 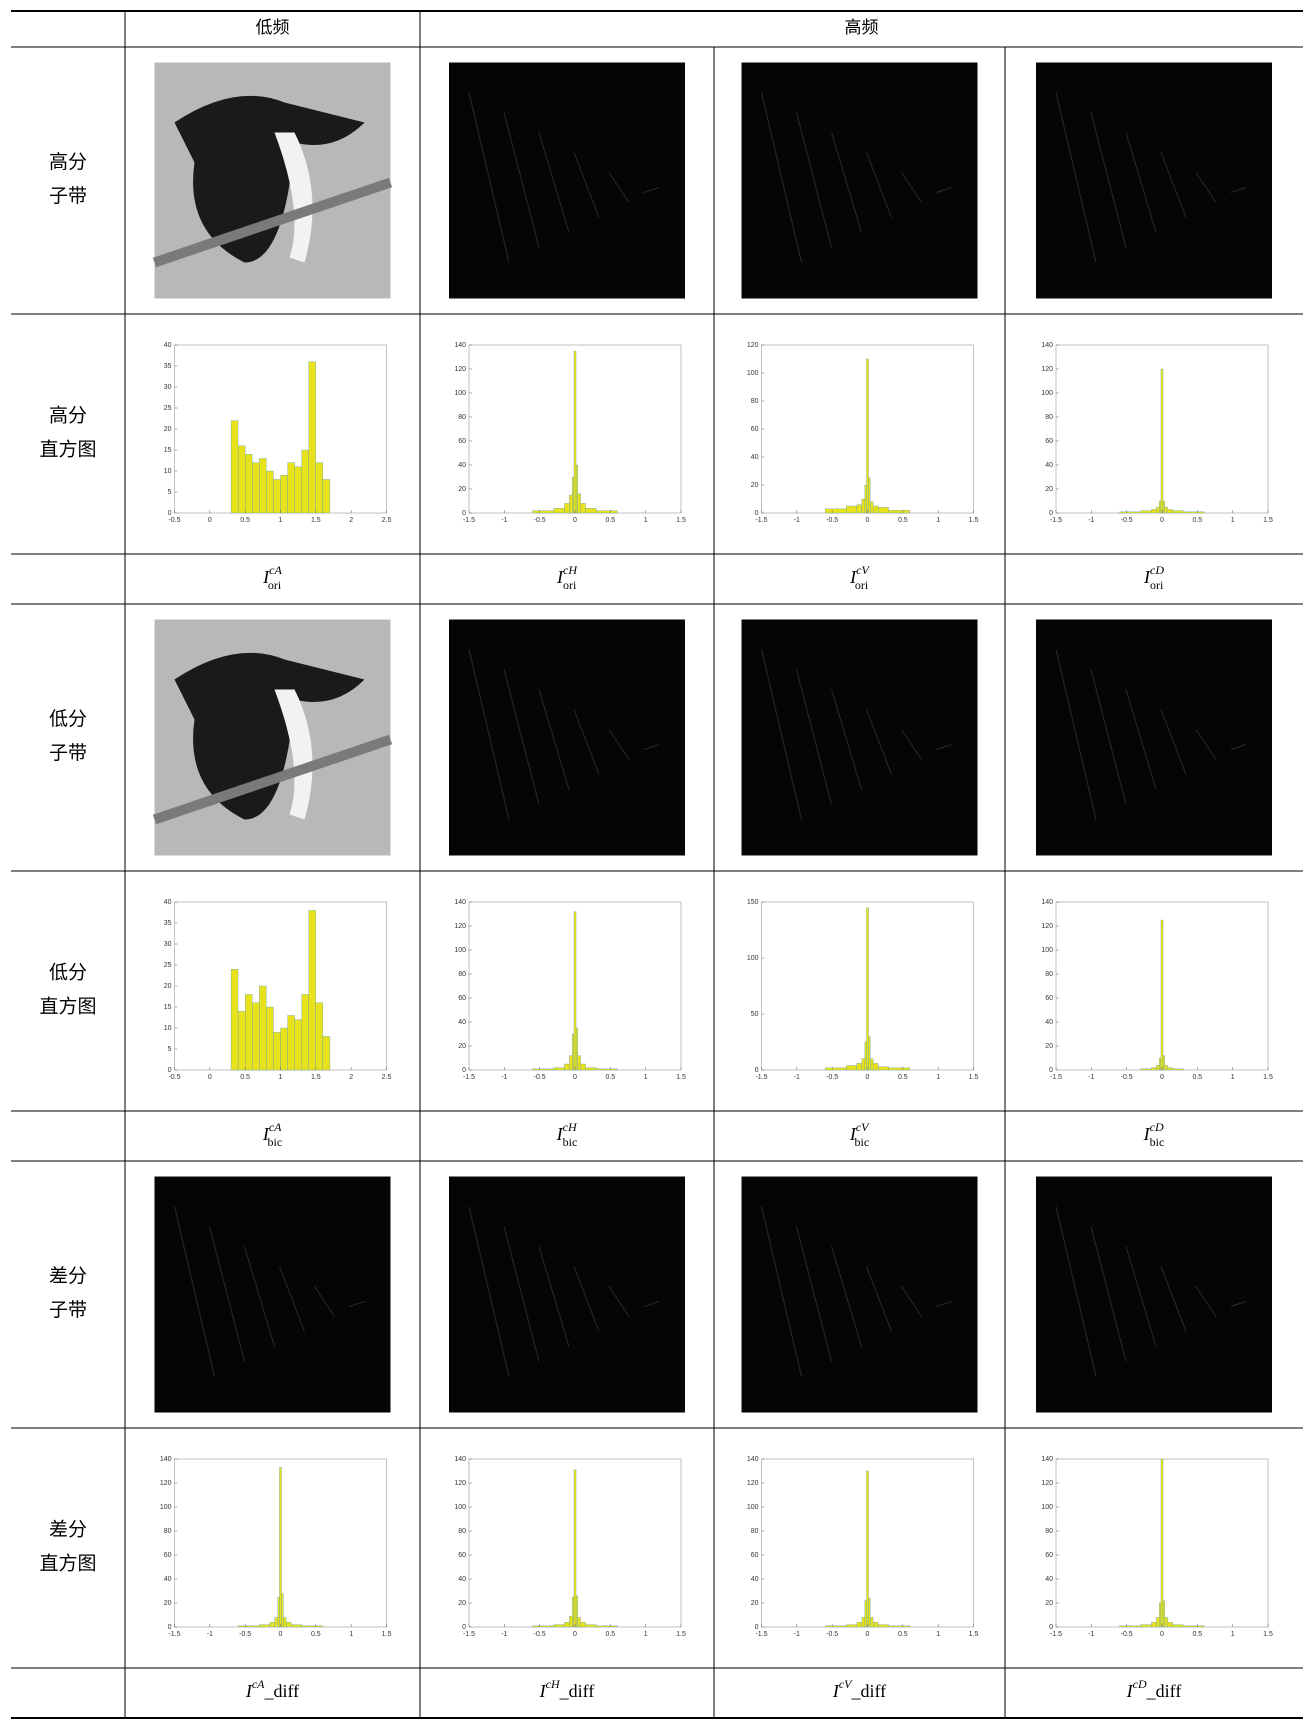 What do you see at coordinates (903, 520) in the screenshot?
I see `x-tick-label: 0.5` at bounding box center [903, 520].